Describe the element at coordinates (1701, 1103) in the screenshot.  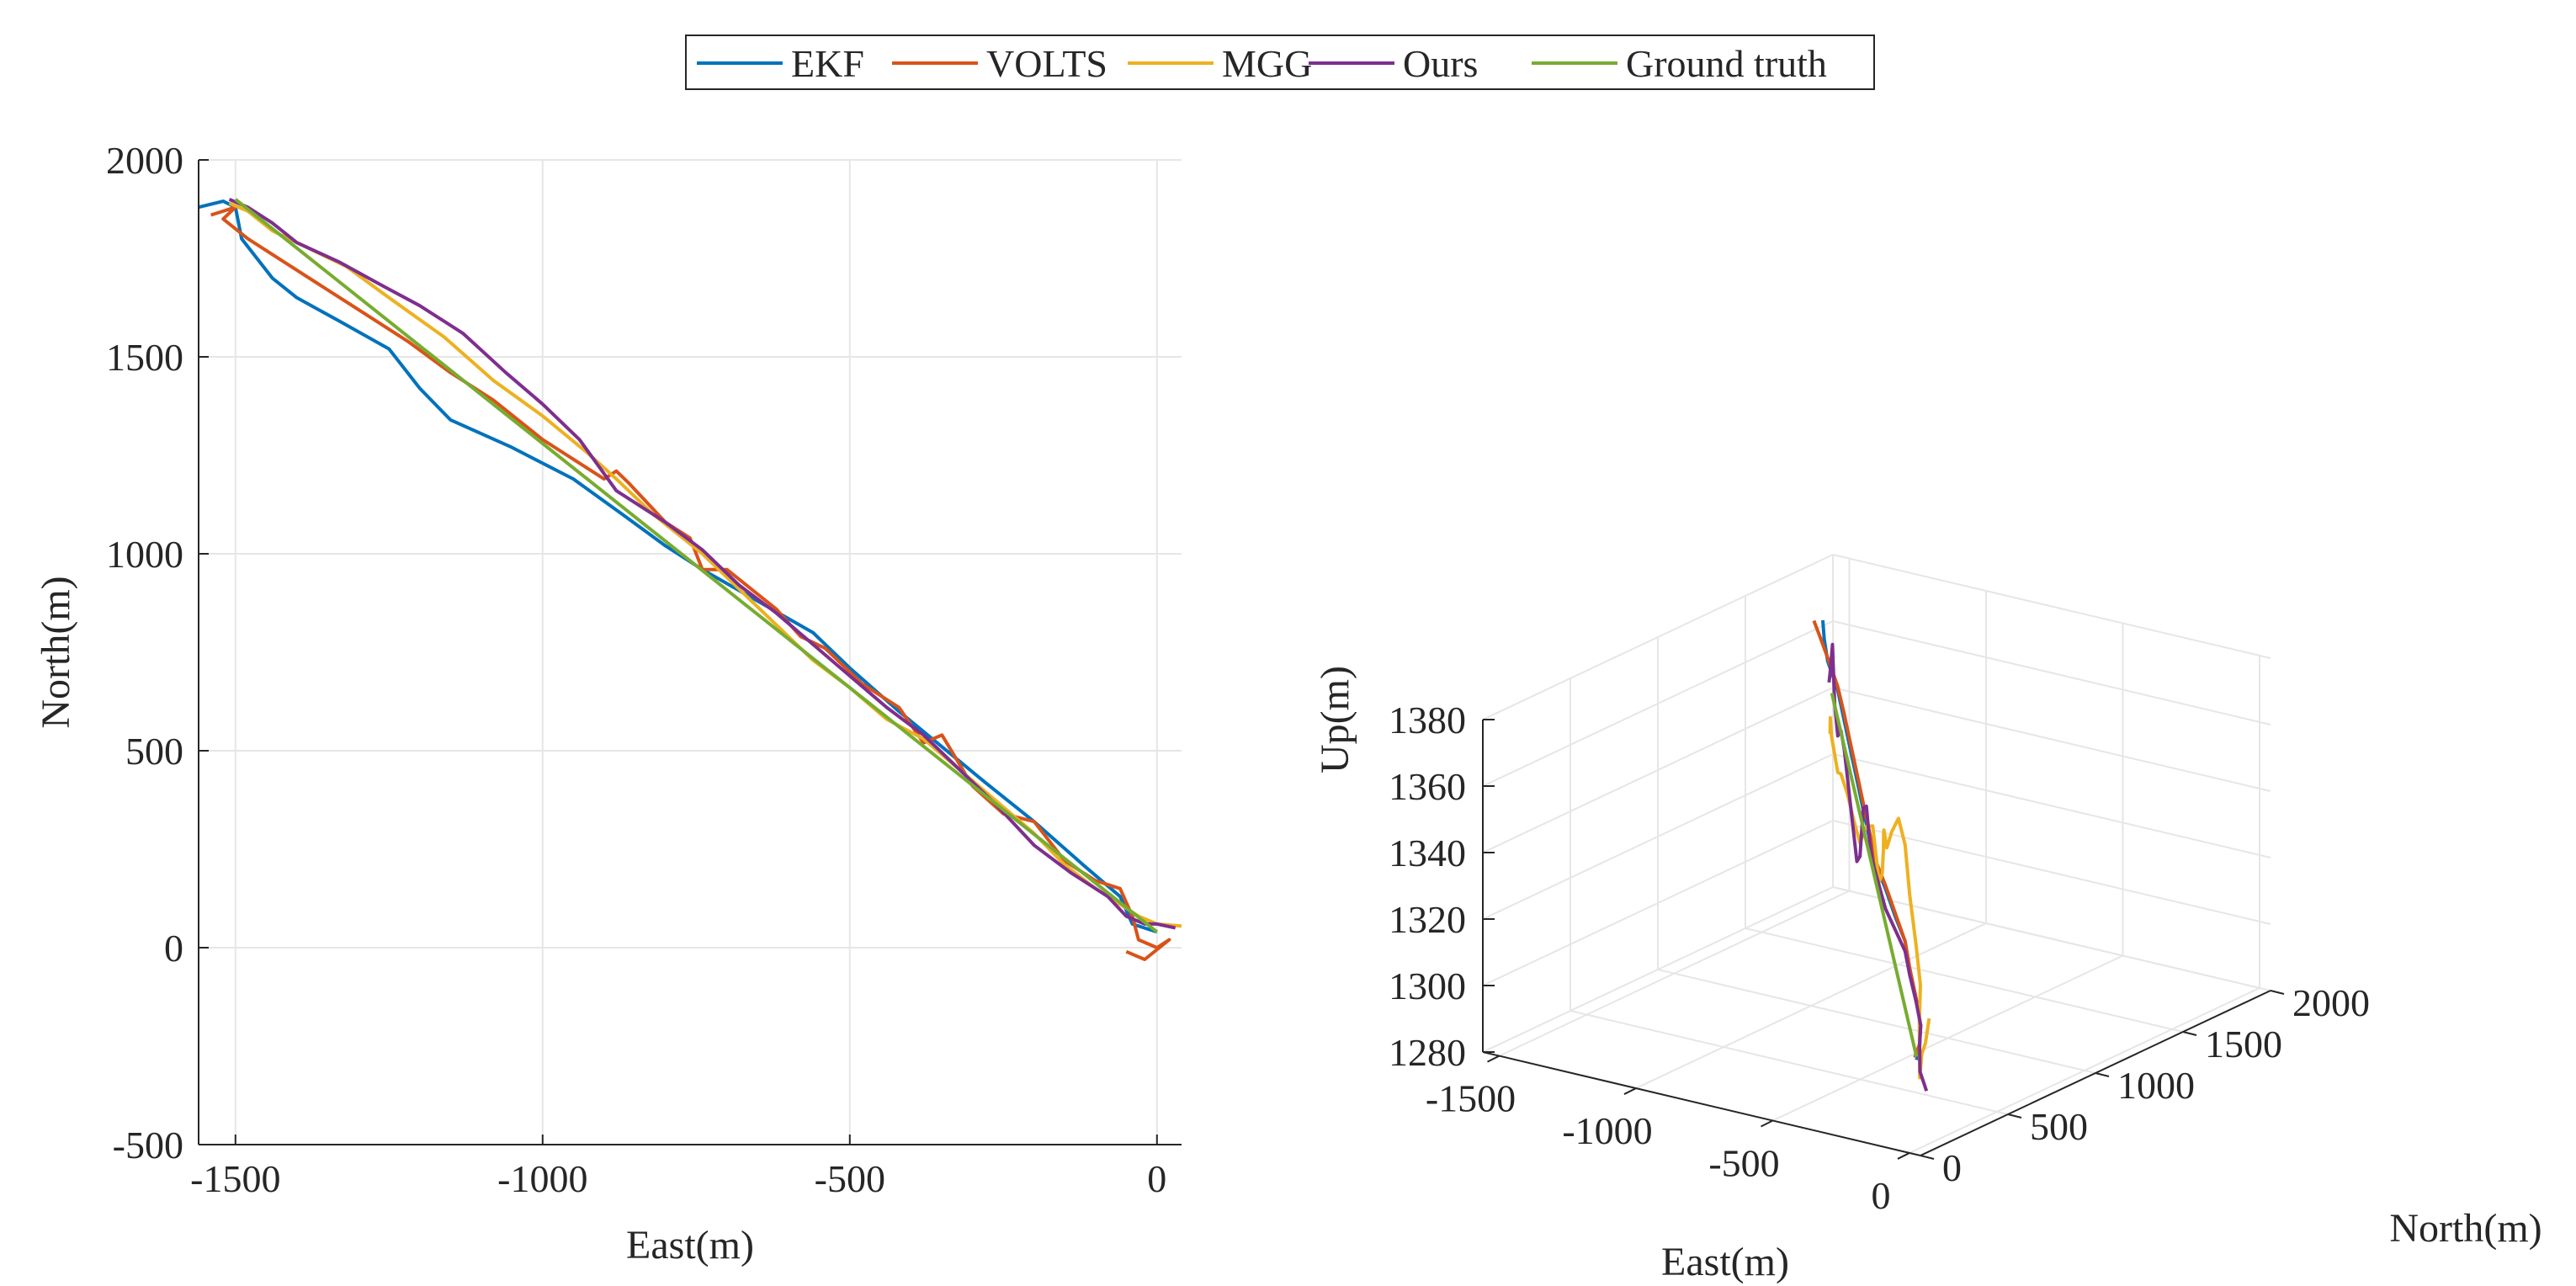
I see `plot-3d-east-axis` at that location.